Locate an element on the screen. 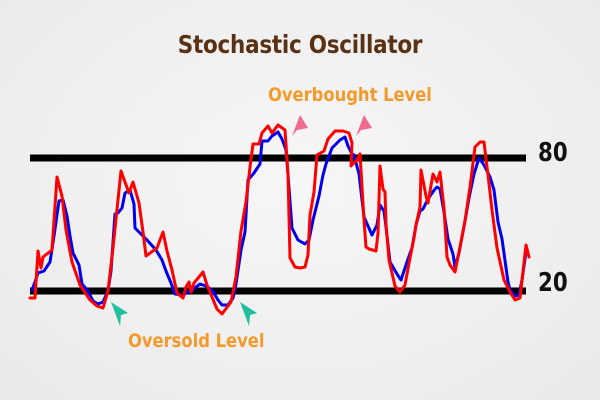 The height and width of the screenshot is (400, 600). level-20-label: 20 is located at coordinates (553, 283).